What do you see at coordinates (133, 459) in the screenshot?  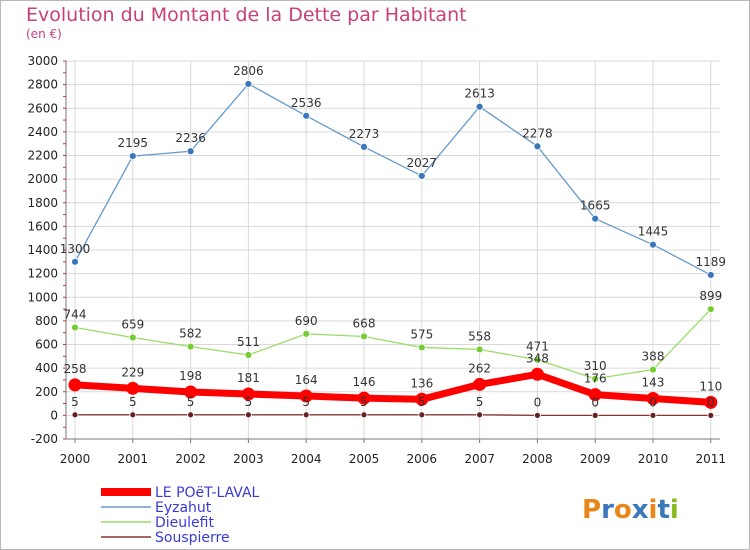 I see `x-tick-label: 2001` at bounding box center [133, 459].